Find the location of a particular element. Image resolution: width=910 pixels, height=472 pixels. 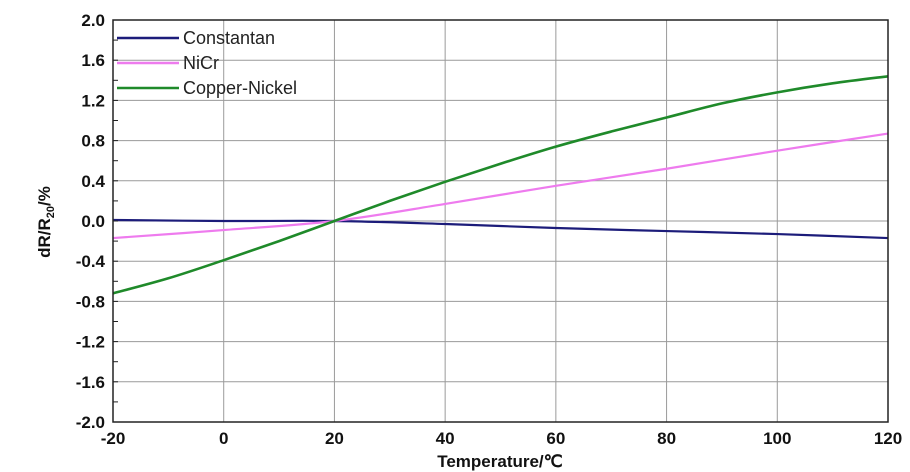

x-tick-label: 100 is located at coordinates (777, 438).